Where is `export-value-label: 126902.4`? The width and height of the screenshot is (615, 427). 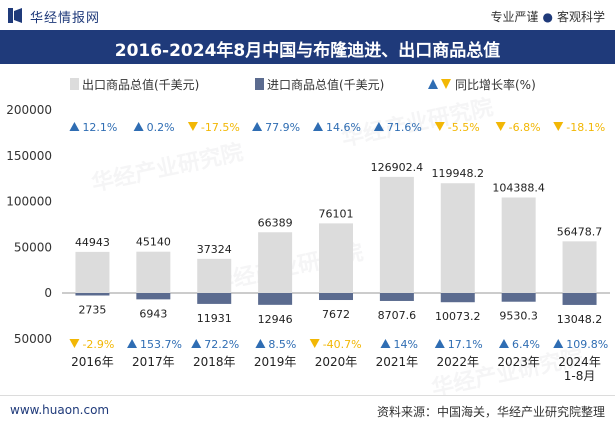
export-value-label: 126902.4 is located at coordinates (397, 167).